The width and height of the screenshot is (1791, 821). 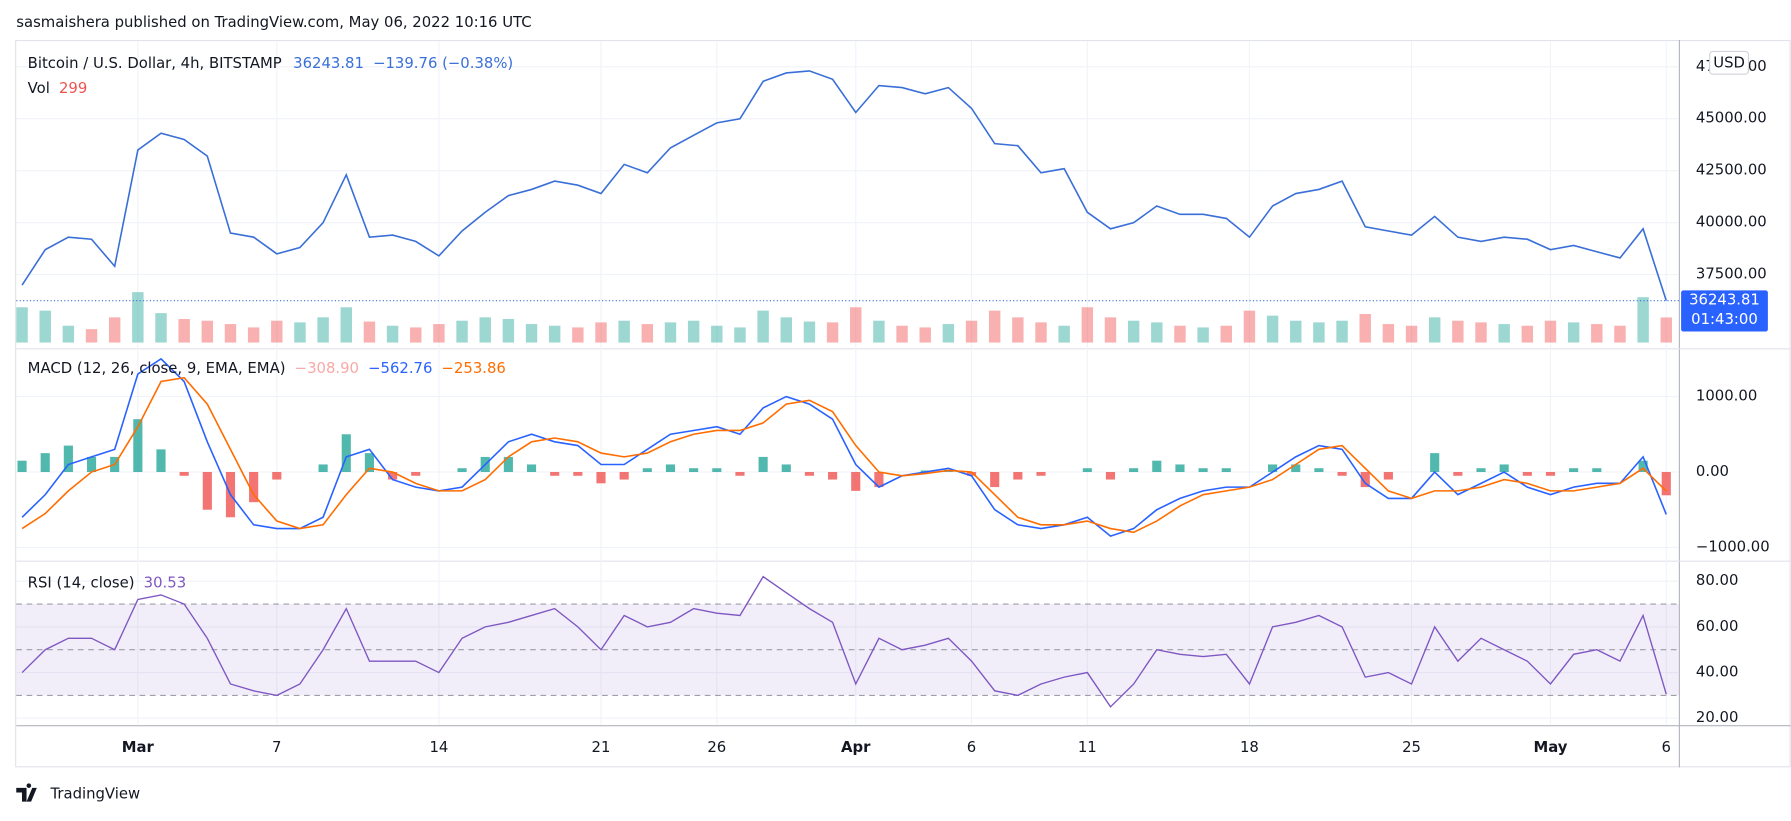 I want to click on volume-legend-name: Vol, so click(x=39, y=88).